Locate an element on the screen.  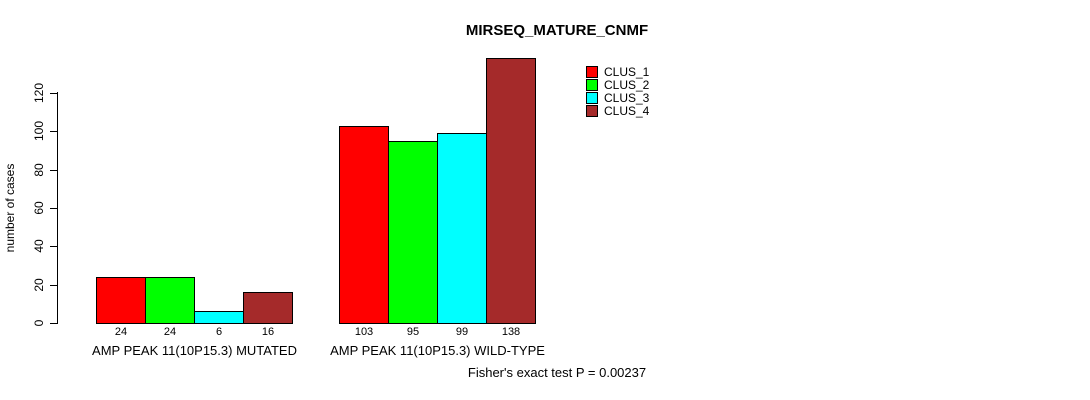
legend-item: CLUS_1 is located at coordinates (618, 71).